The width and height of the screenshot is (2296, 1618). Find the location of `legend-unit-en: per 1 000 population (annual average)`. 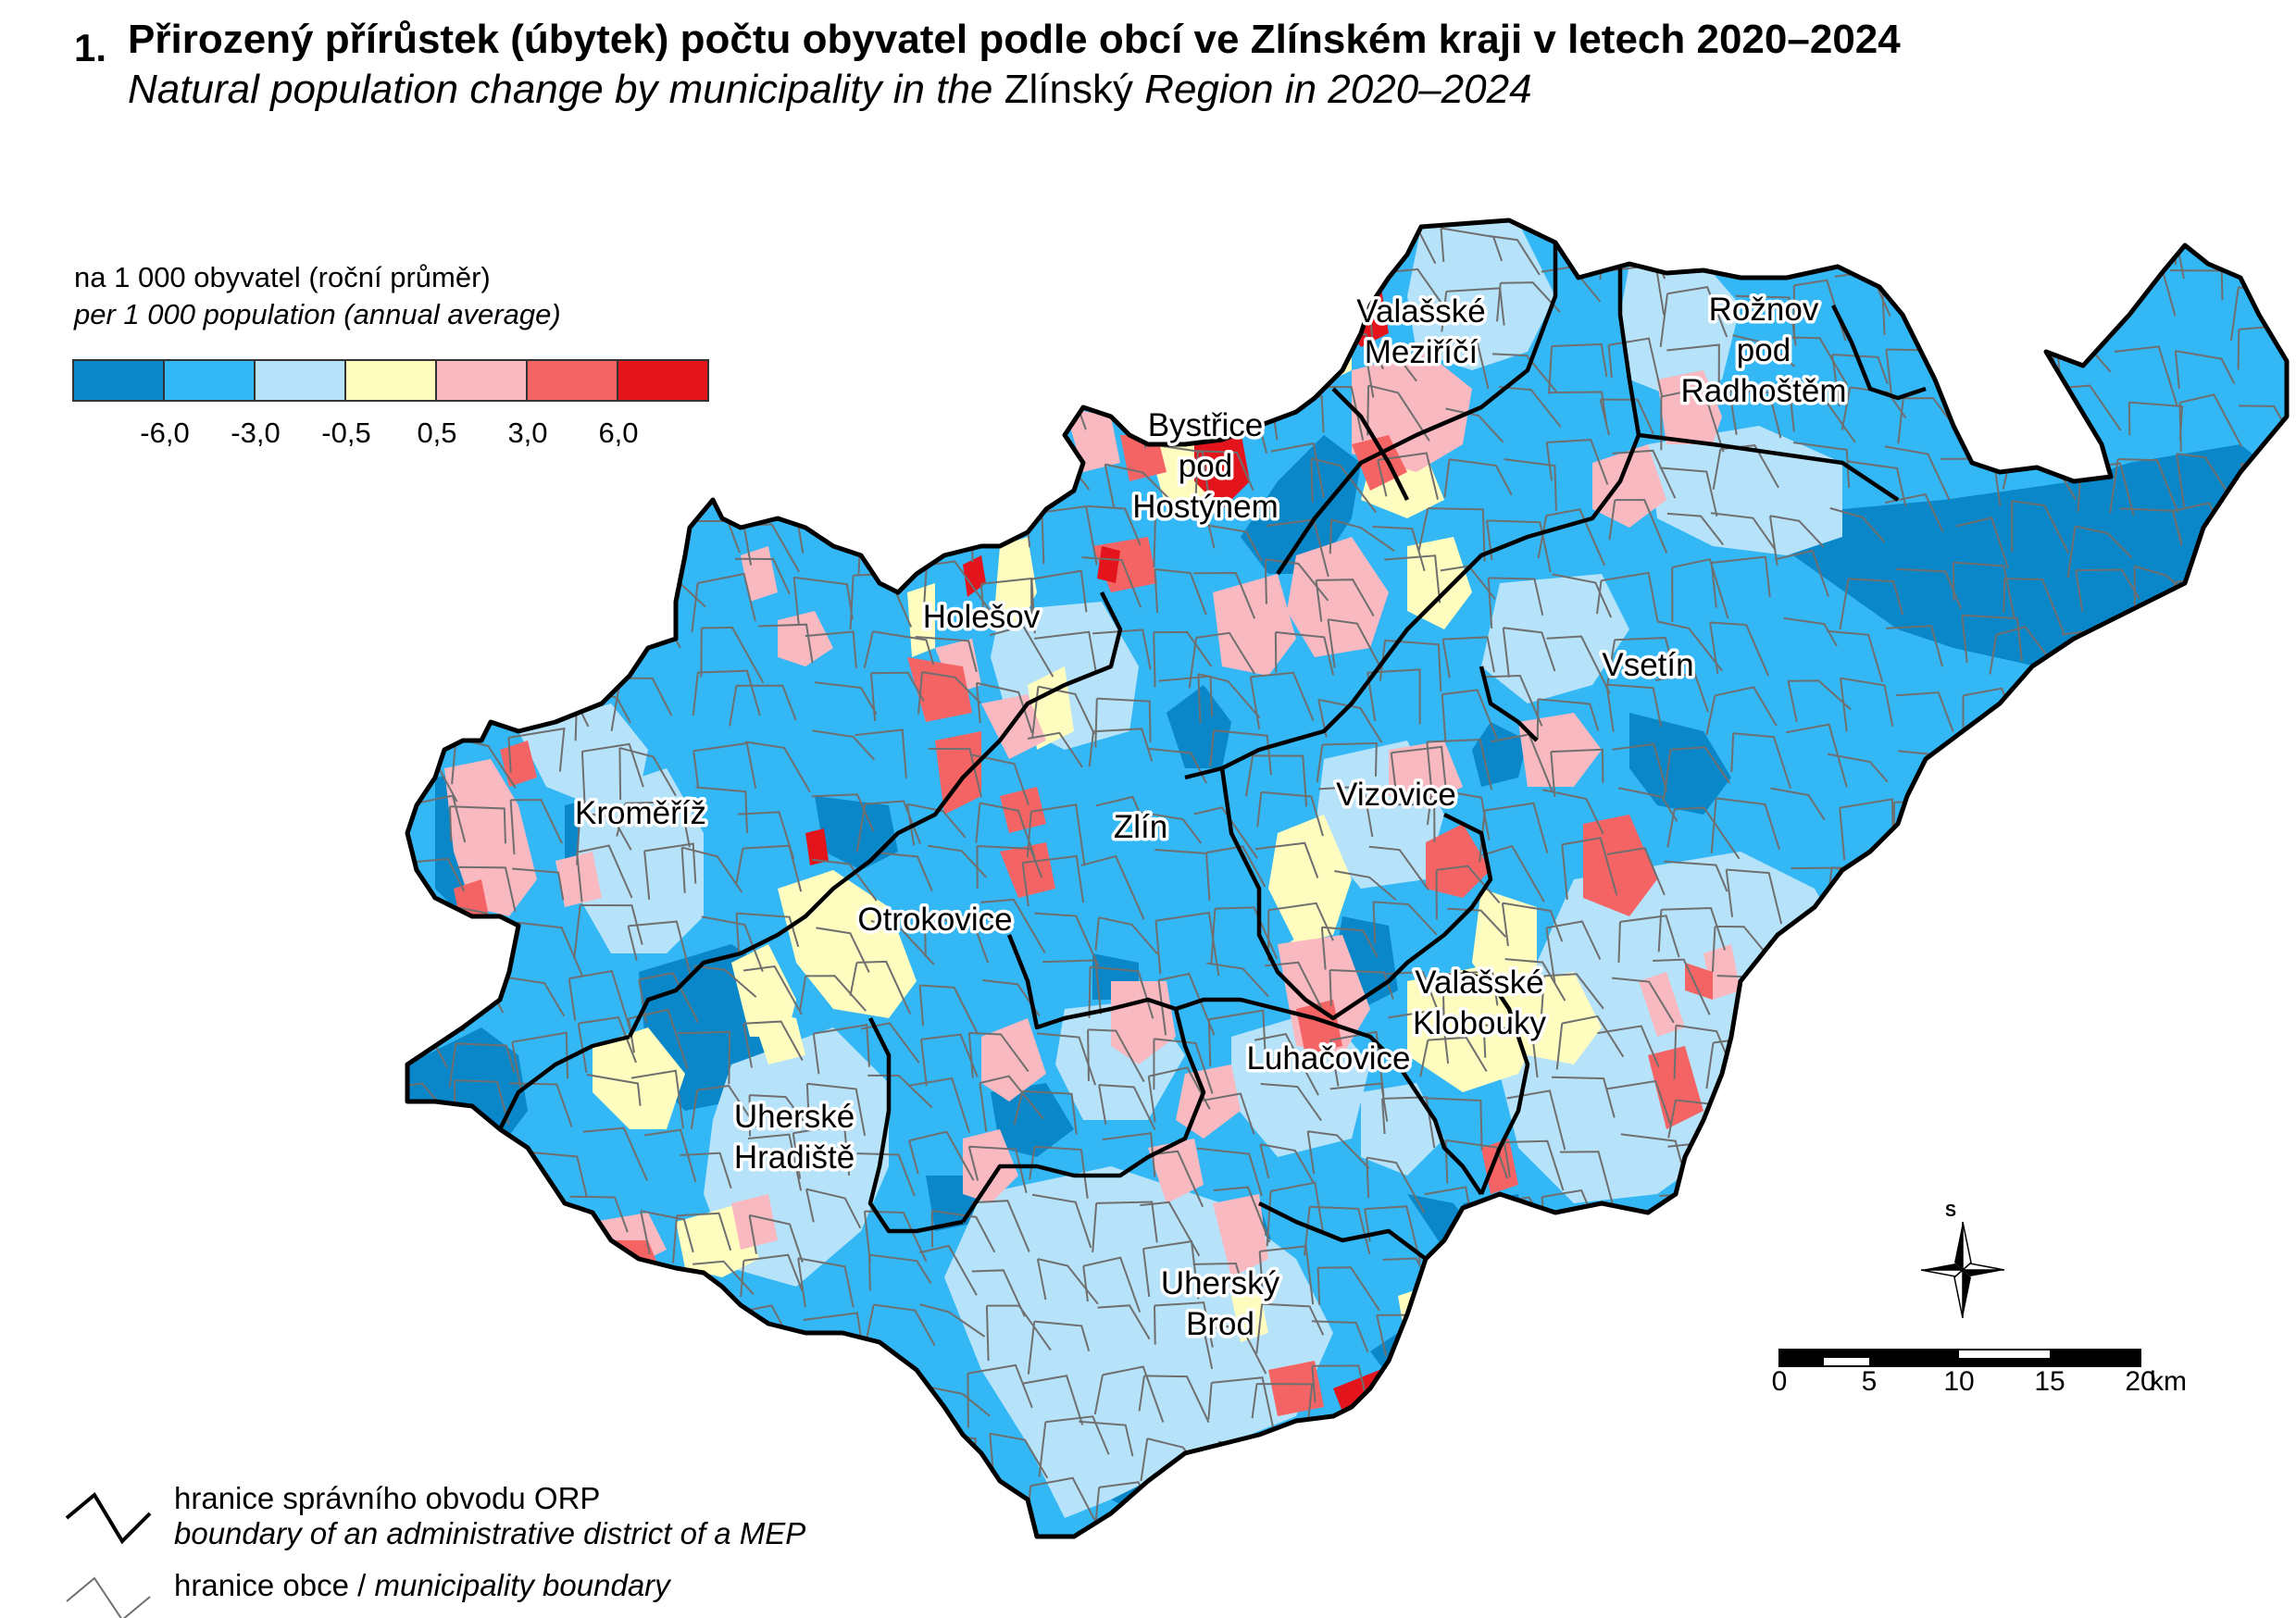

legend-unit-en: per 1 000 population (annual average) is located at coordinates (317, 314).